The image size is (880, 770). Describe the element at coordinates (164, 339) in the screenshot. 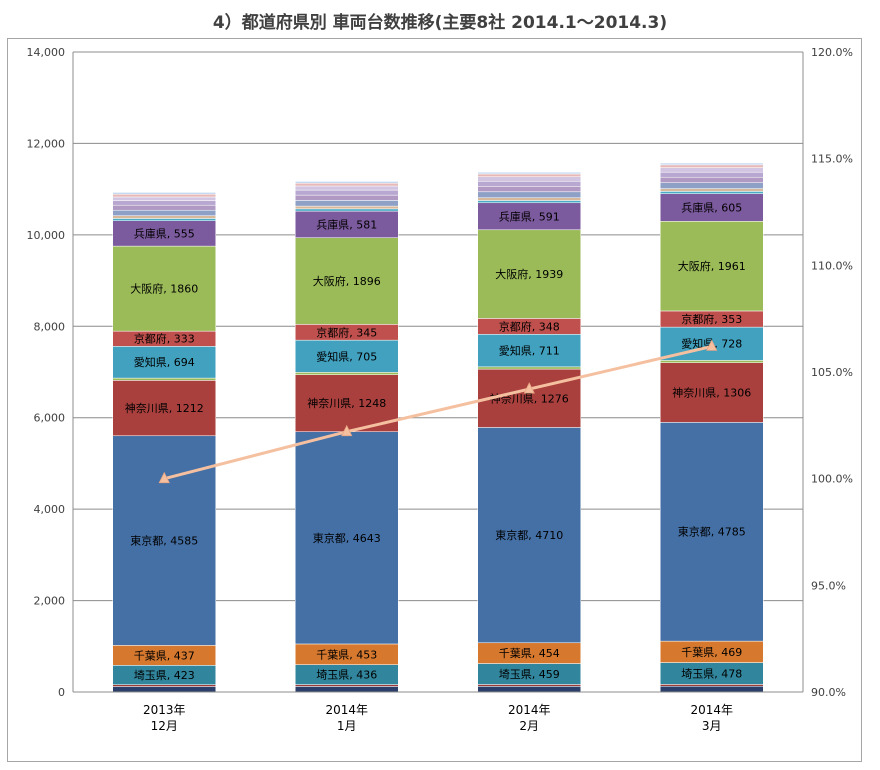

I see `data-label: 京都府, 333` at that location.